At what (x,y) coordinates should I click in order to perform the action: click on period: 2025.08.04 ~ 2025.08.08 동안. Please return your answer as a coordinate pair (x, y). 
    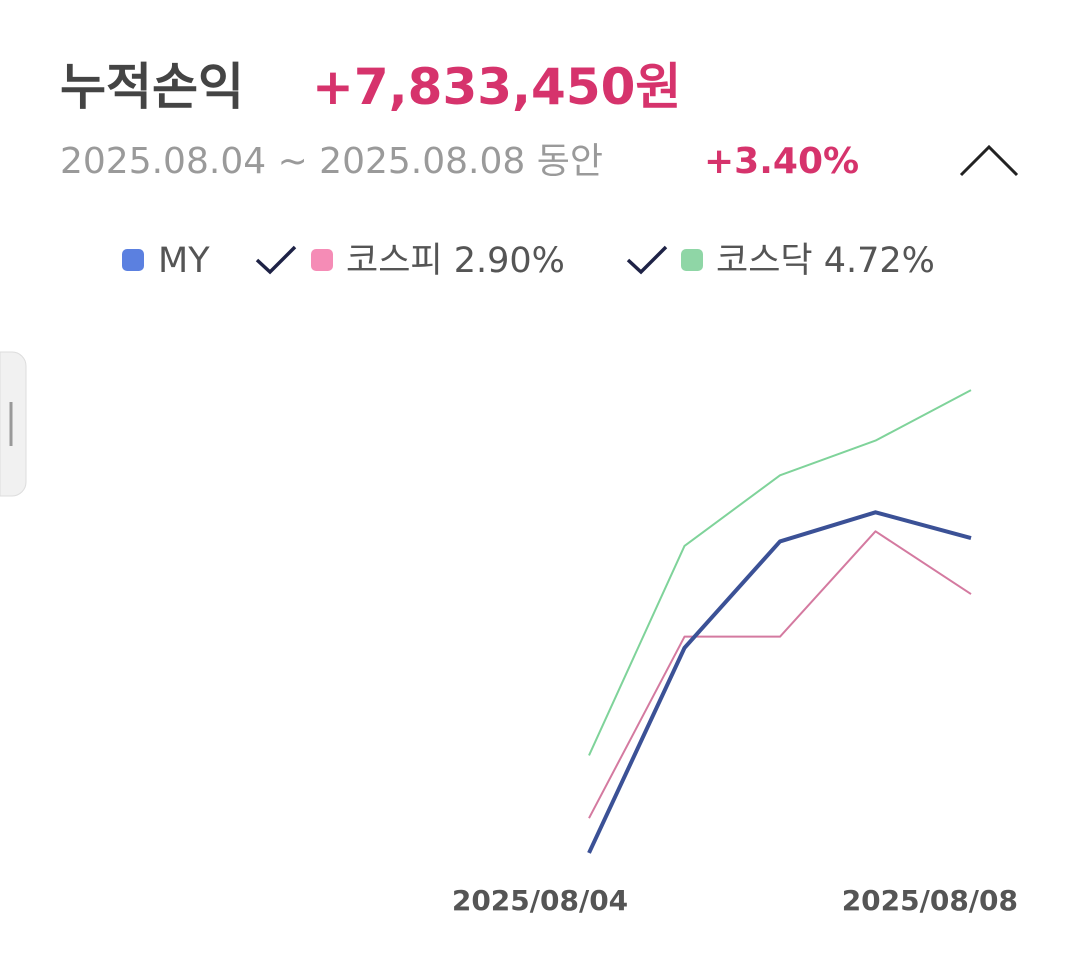
    Looking at the image, I should click on (331, 161).